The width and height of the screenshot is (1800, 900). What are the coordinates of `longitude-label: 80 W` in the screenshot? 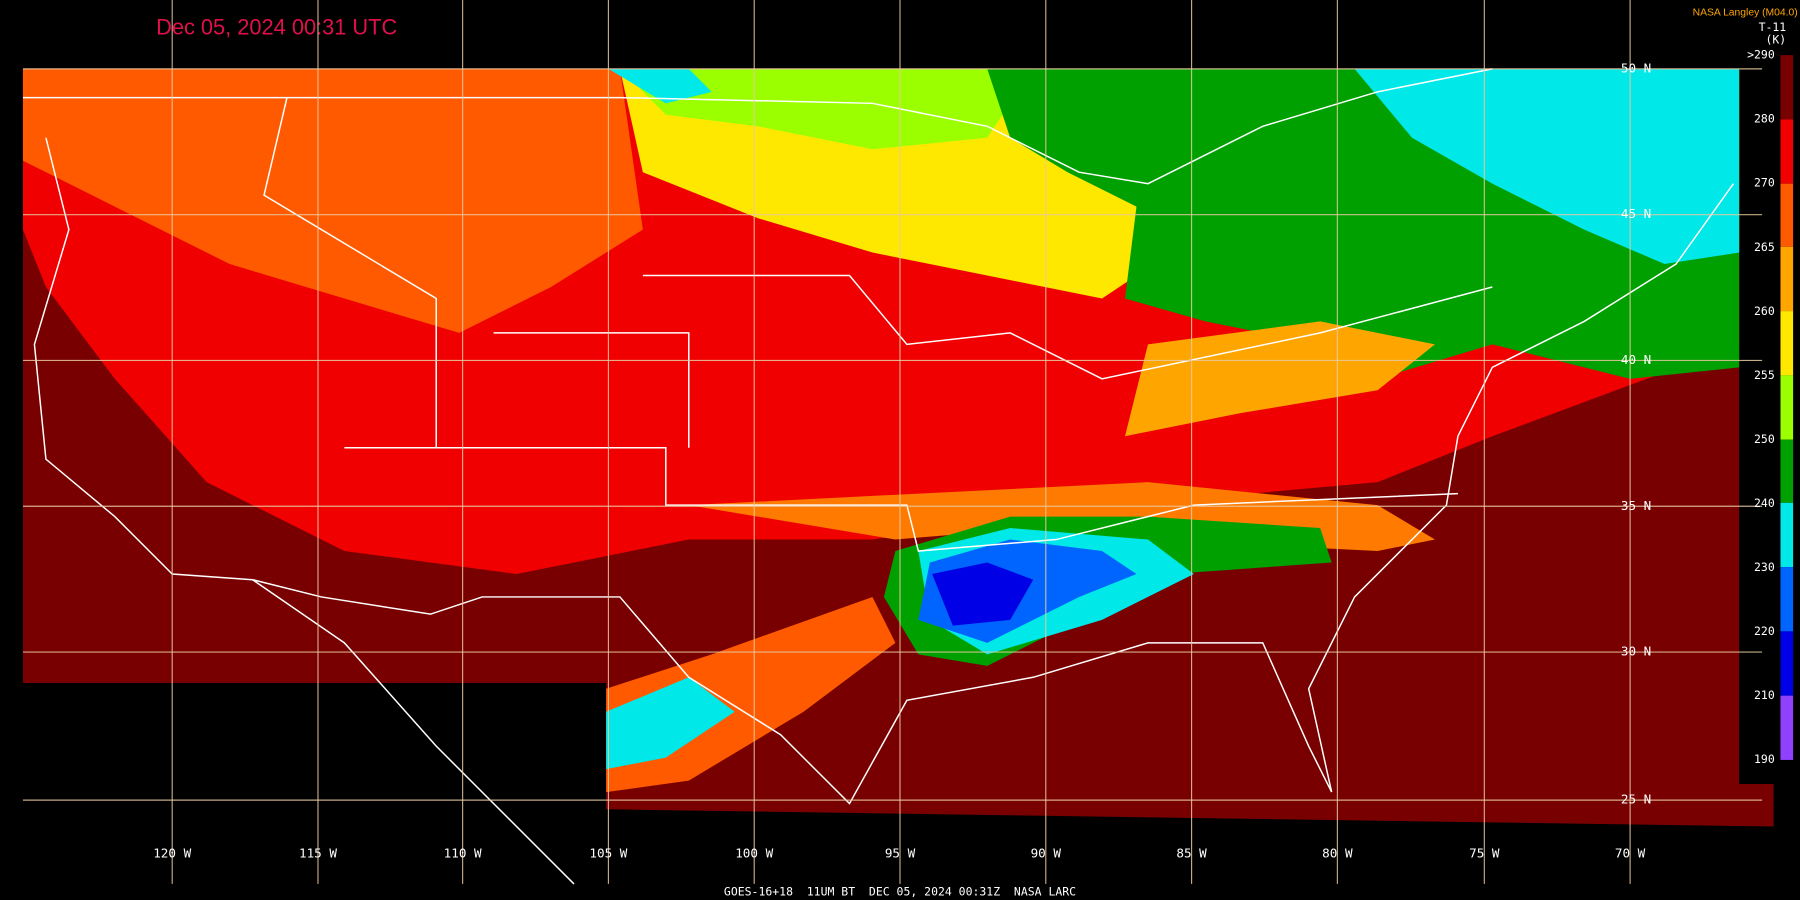 It's located at (1337, 853).